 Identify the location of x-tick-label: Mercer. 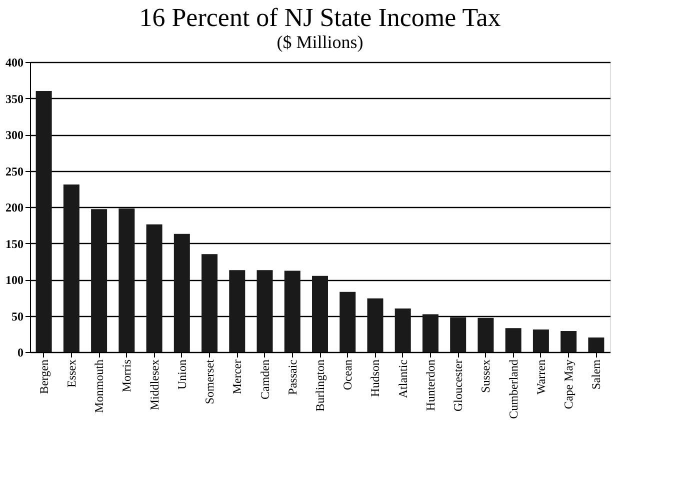
(237, 376).